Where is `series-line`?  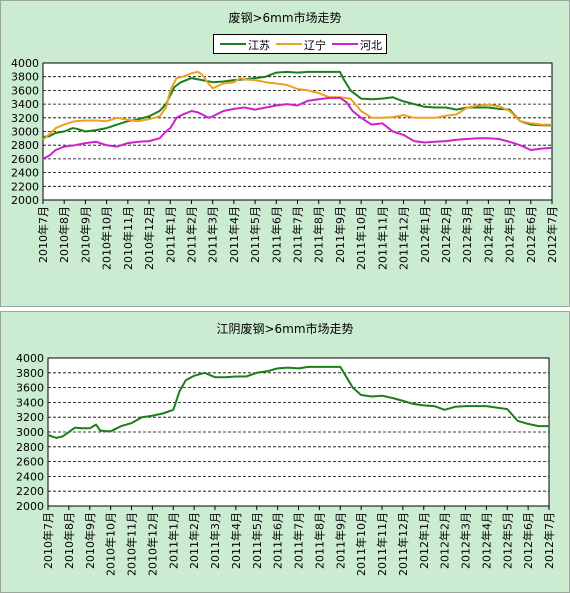
series-line is located at coordinates (298, 402).